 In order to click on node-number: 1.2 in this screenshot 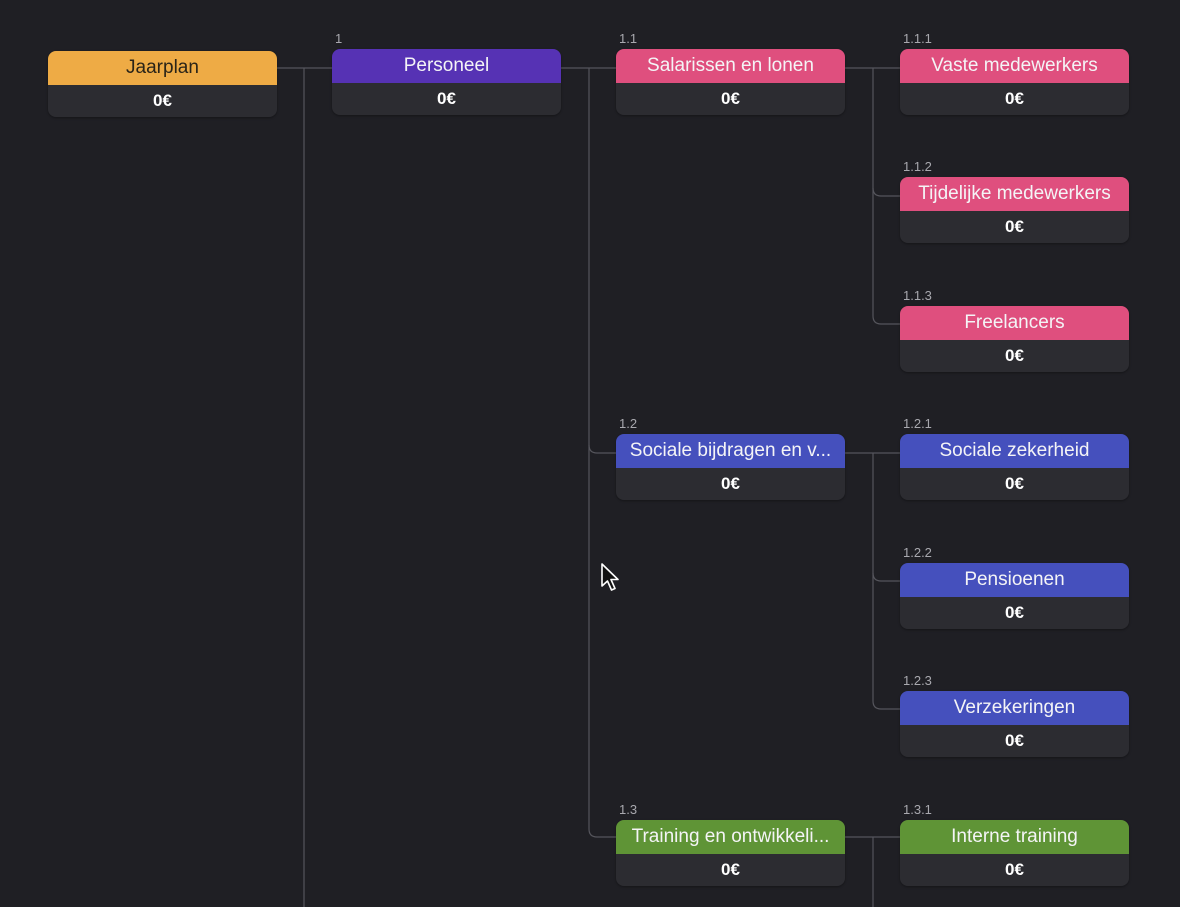, I will do `click(628, 423)`.